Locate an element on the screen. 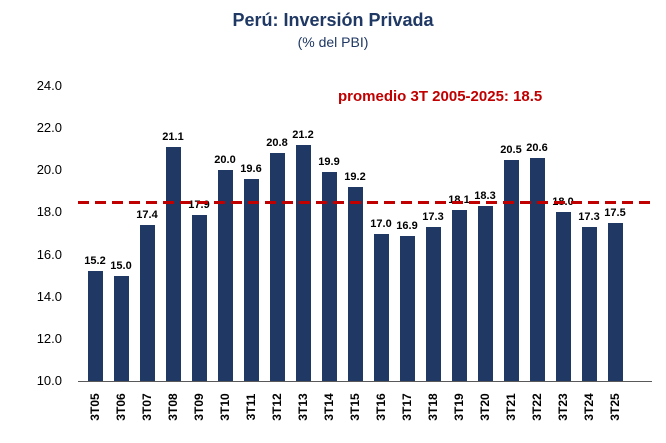 This screenshot has width=666, height=443. x-tick-label: 3T22 is located at coordinates (537, 407).